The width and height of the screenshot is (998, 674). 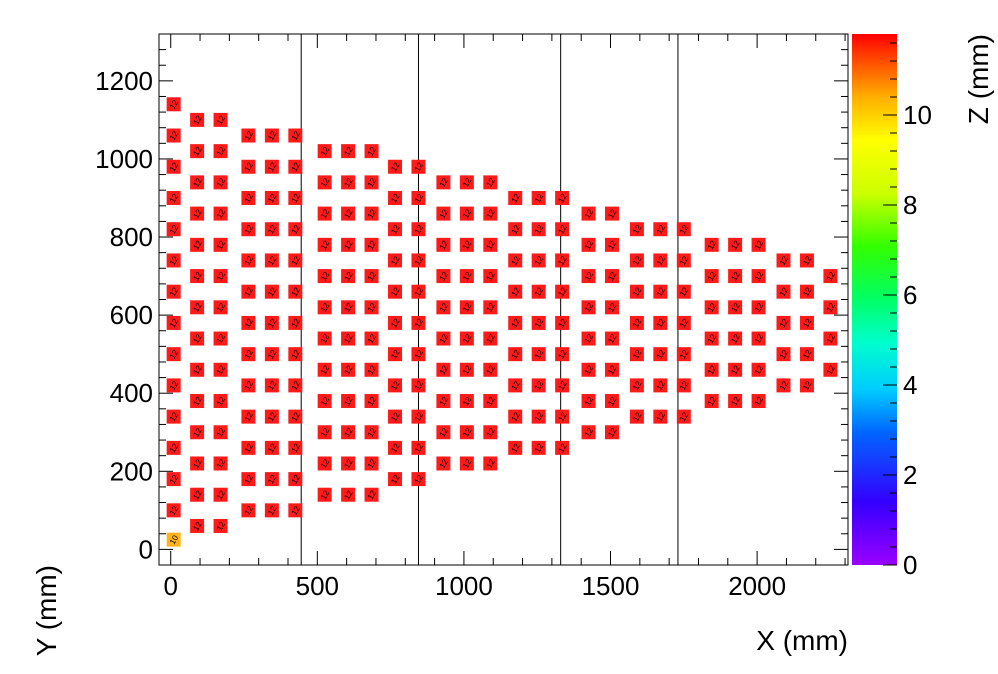 I want to click on y-tick-label: 400, so click(x=131, y=393).